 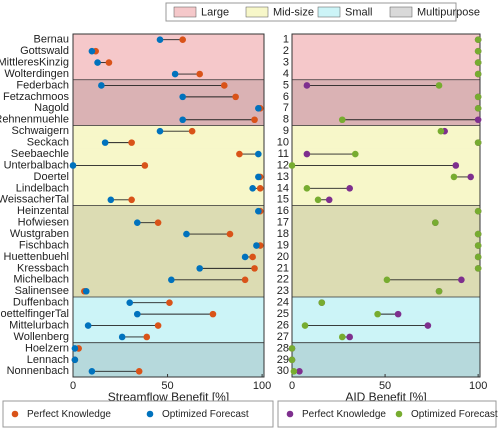 I want to click on y-tick-label: Gottswald, so click(x=44, y=51).